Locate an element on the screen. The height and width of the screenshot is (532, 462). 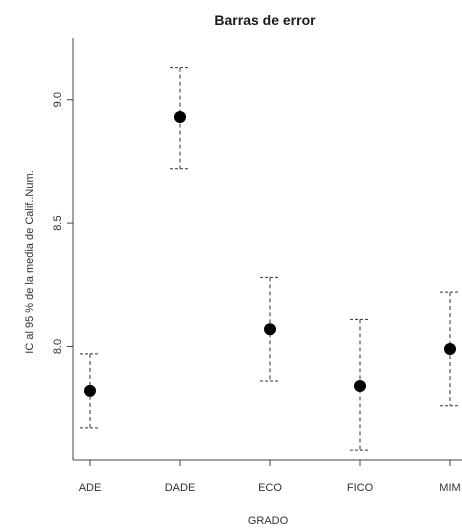
y-ticks: 8.0 8.5 9.0 is located at coordinates (62, 223).